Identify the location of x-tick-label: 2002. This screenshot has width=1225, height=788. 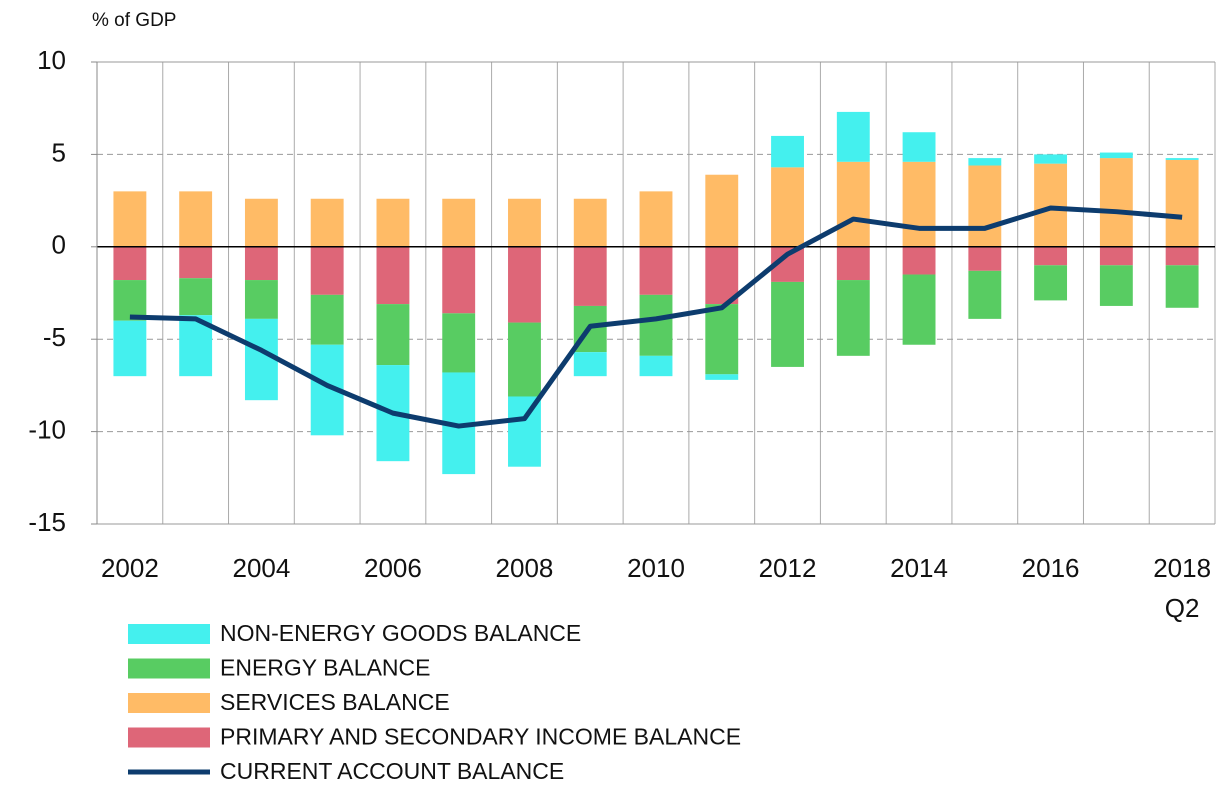
(129, 568).